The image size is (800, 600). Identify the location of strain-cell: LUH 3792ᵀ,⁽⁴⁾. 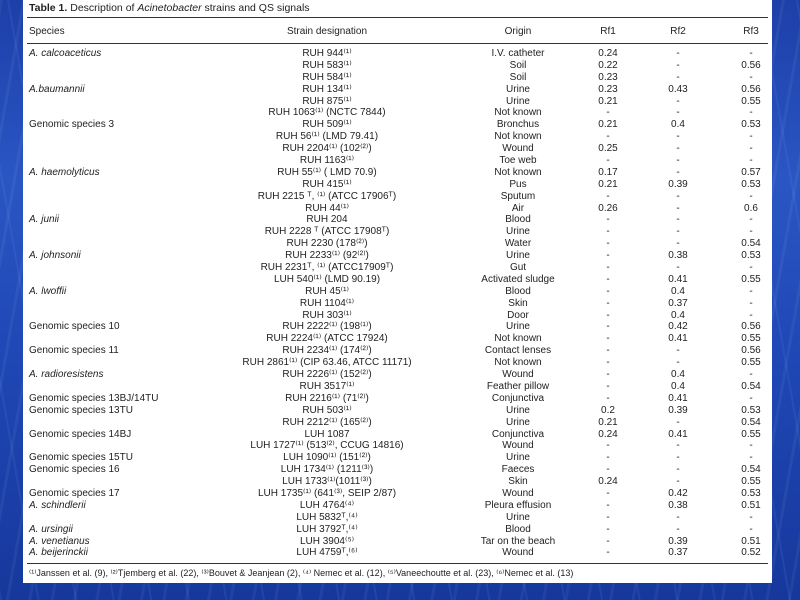
(327, 529).